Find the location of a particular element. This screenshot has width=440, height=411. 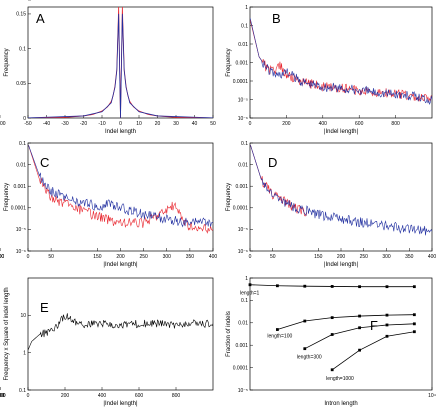

x-tick-label-B: 800 is located at coordinates (395, 124).